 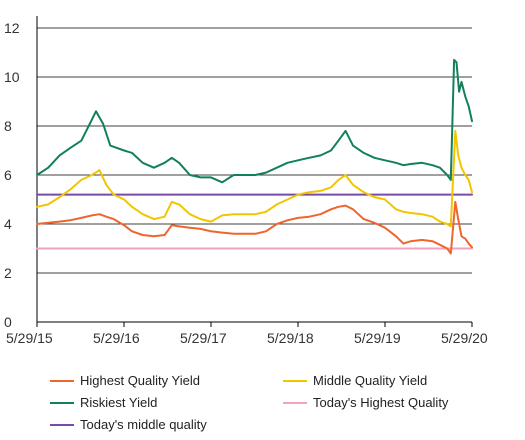 I want to click on legend-item-today-s-middle-quality: Today's middle quality, so click(x=128, y=424).